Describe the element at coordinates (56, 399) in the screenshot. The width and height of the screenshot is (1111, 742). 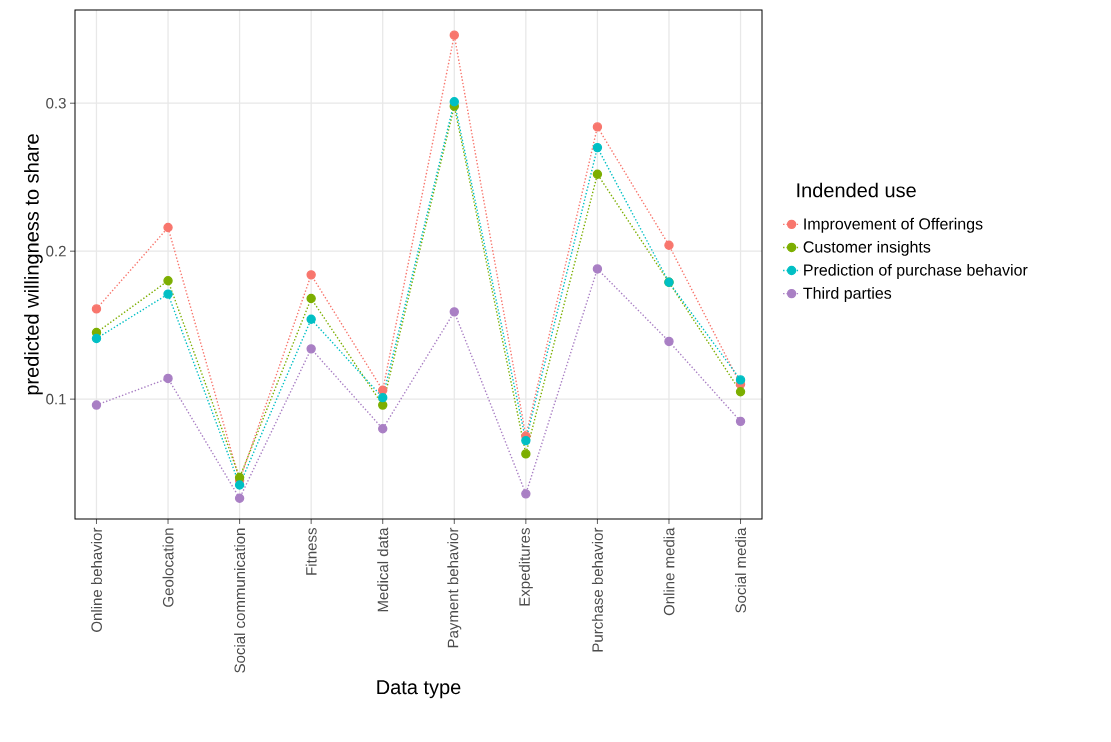
I see `y-tick-label: 0.1` at that location.